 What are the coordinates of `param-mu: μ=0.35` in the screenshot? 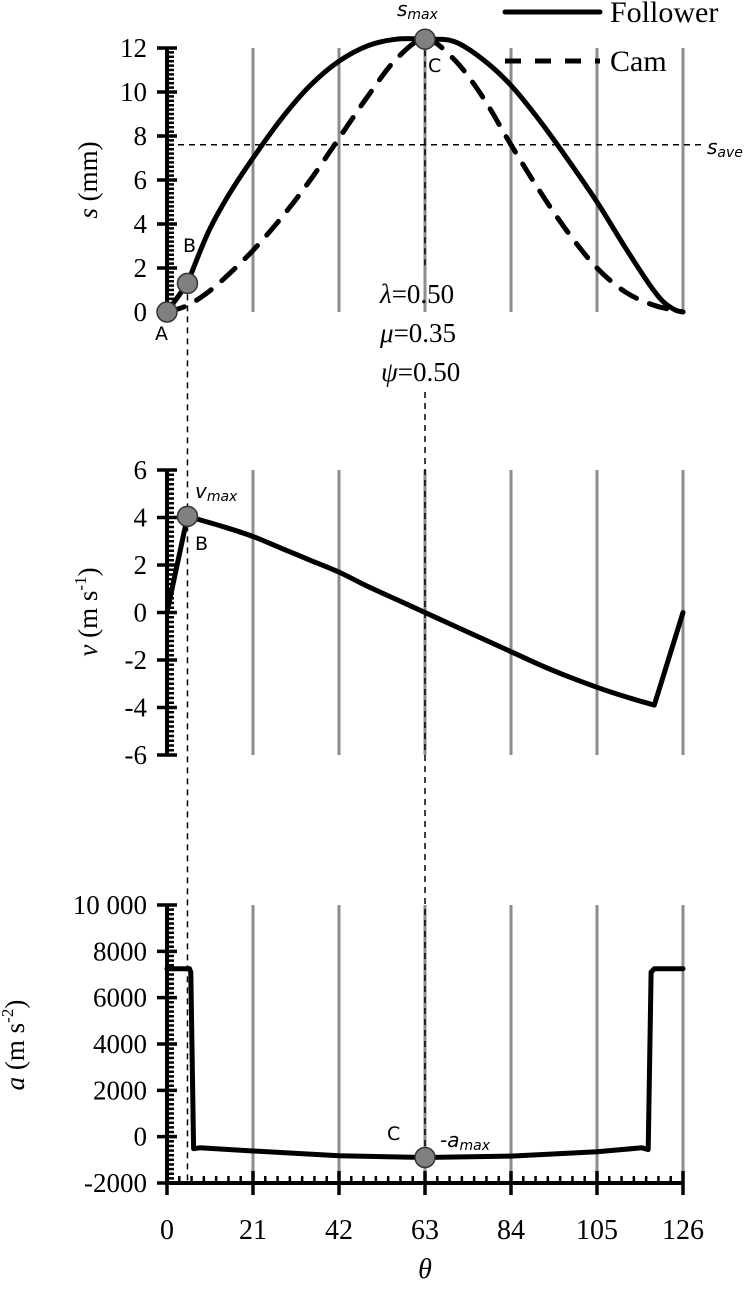 It's located at (417, 333).